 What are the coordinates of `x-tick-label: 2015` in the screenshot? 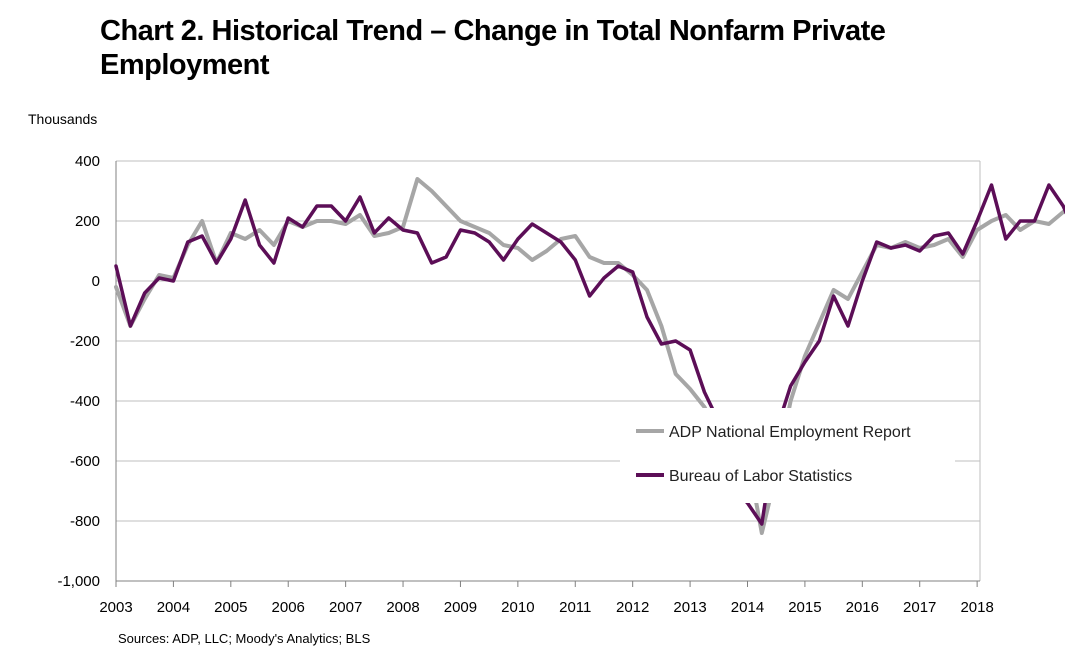 It's located at (804, 607).